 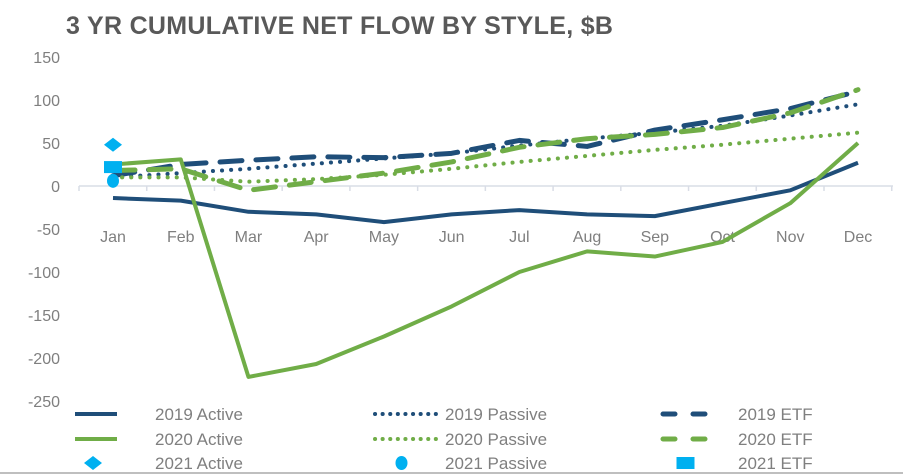 I want to click on series-2020-passive, so click(x=485, y=157).